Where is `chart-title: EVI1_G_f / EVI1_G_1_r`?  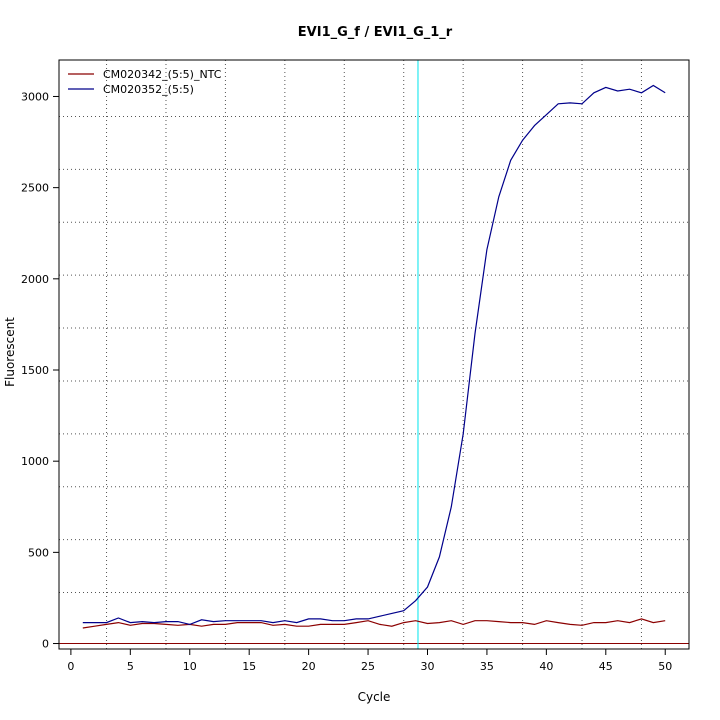
chart-title: EVI1_G_f / EVI1_G_1_r is located at coordinates (375, 32).